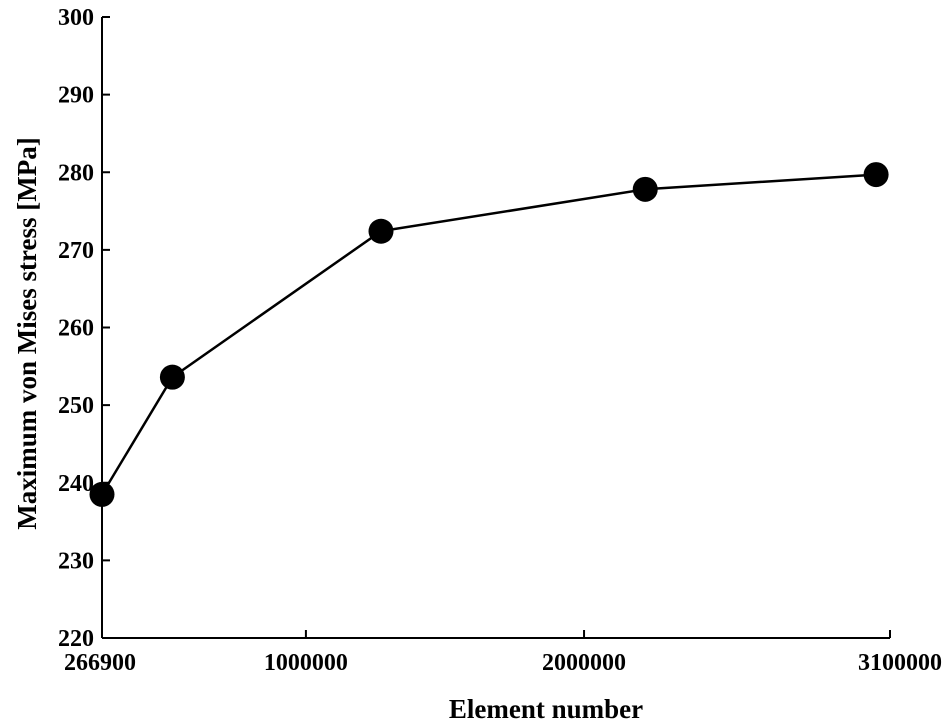  I want to click on y-tick-label: 230, so click(76, 561).